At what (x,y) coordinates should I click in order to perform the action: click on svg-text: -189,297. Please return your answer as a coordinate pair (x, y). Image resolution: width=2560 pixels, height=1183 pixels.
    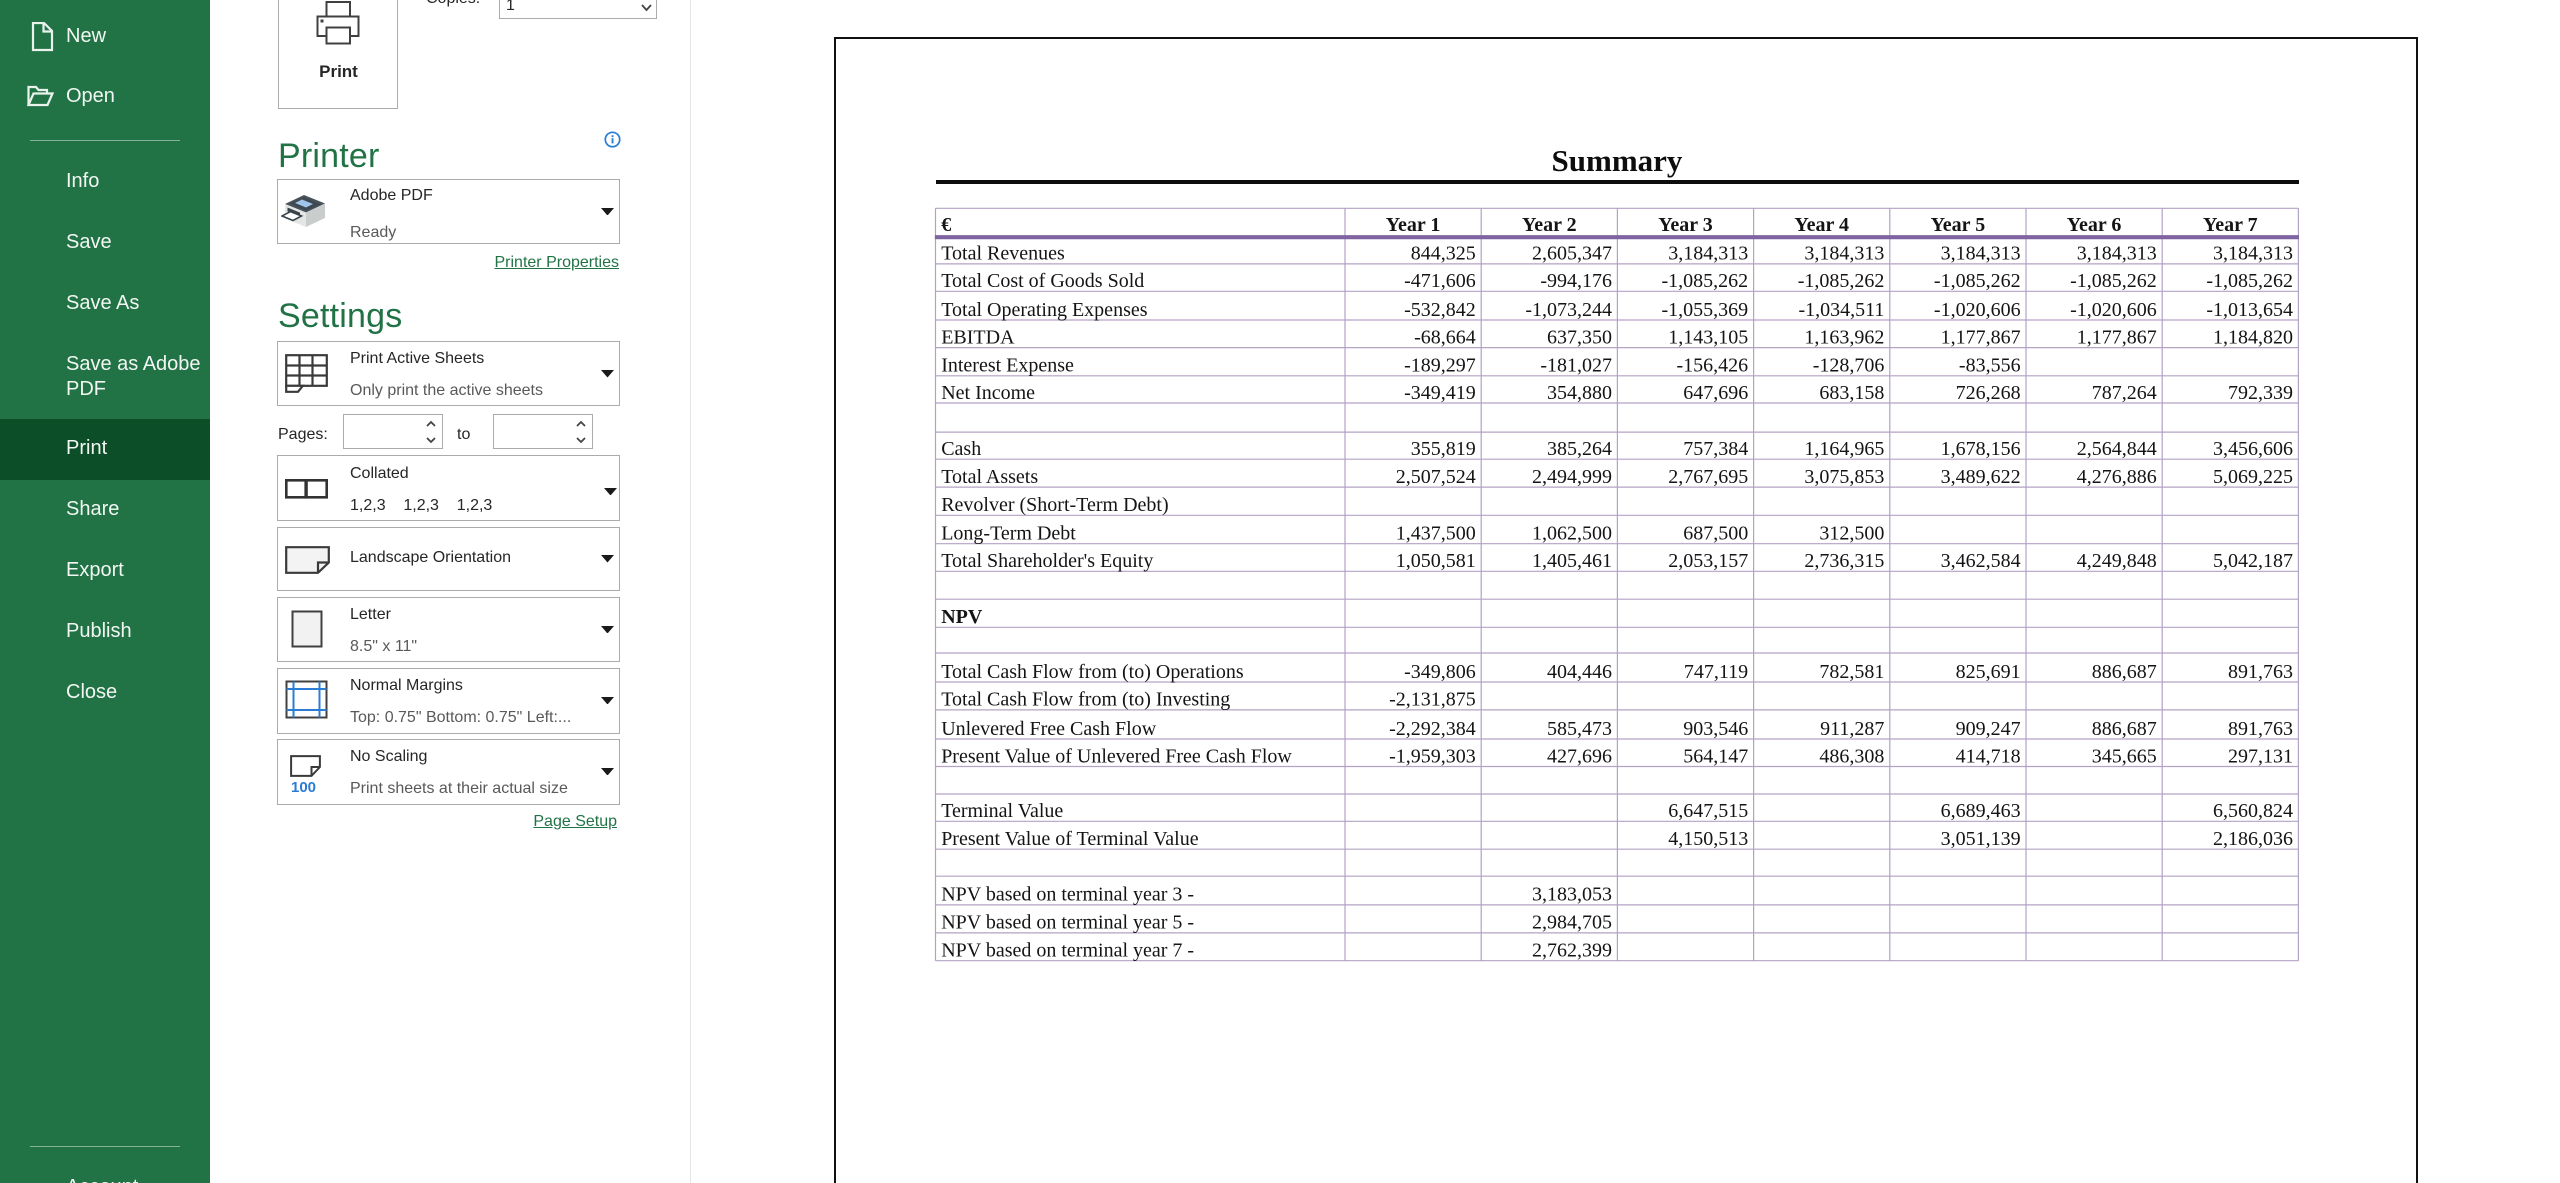
    Looking at the image, I should click on (1440, 366).